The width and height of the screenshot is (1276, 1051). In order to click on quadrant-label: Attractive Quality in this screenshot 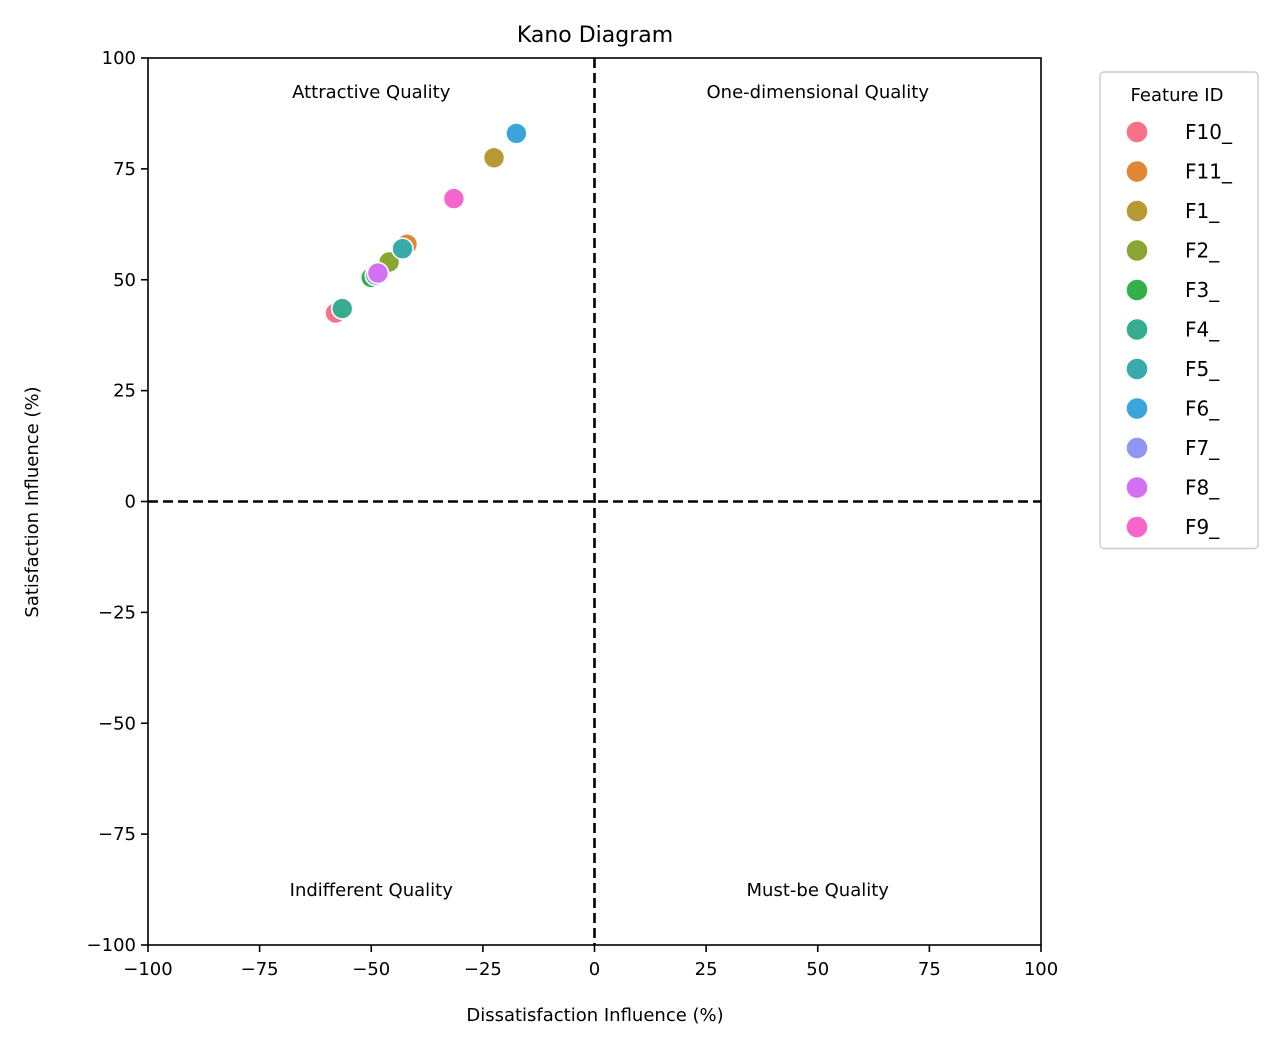, I will do `click(371, 92)`.